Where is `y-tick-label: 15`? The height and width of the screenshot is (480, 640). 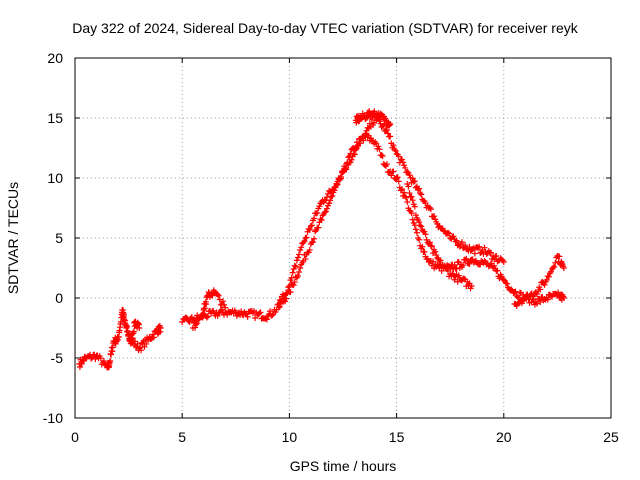 y-tick-label: 15 is located at coordinates (55, 118).